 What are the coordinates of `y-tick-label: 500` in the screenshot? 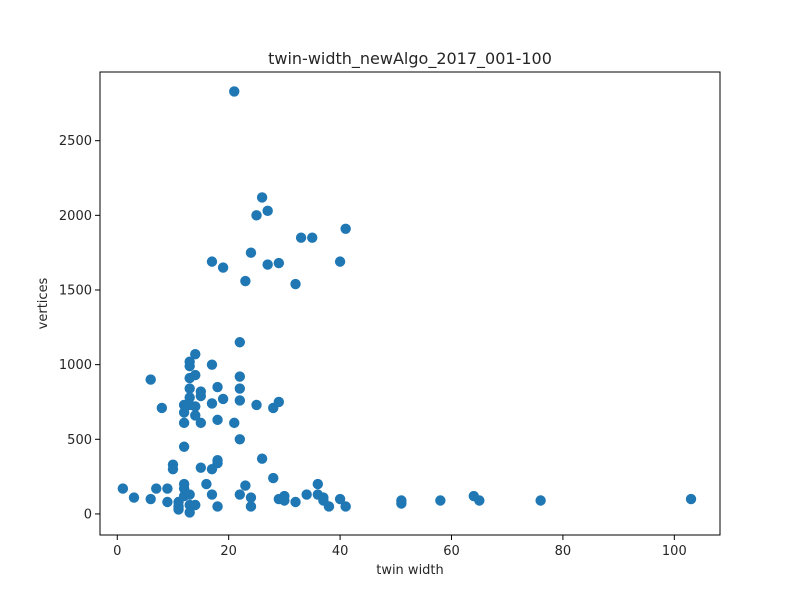 It's located at (79, 440).